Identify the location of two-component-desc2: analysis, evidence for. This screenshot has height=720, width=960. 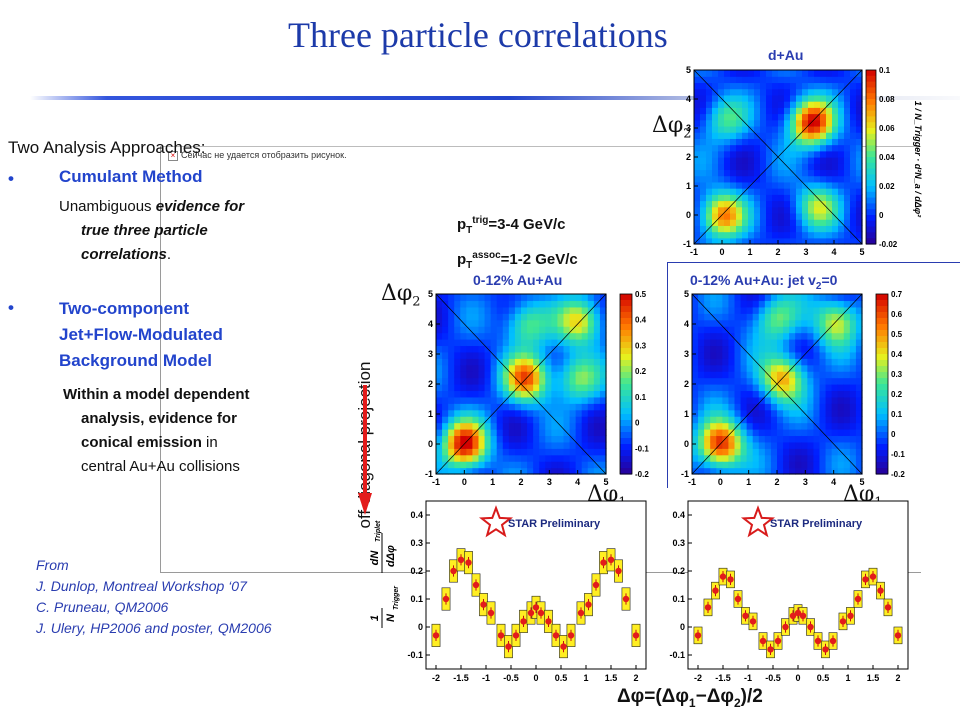
(159, 418).